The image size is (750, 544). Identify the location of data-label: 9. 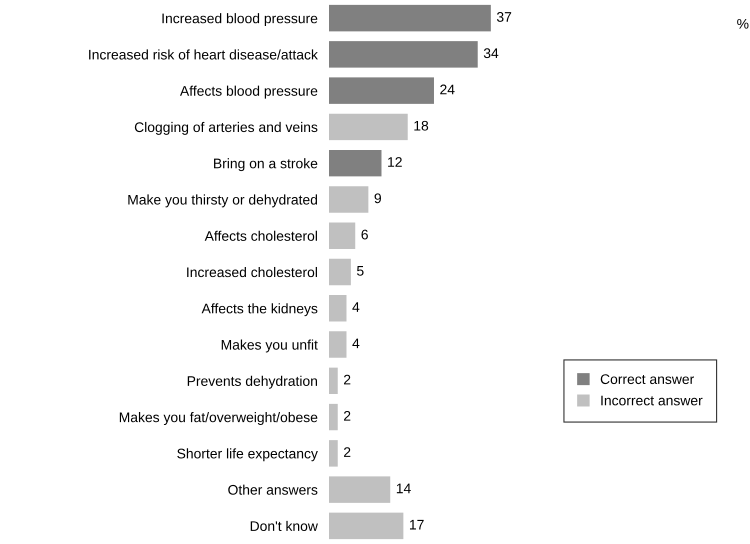
(377, 198).